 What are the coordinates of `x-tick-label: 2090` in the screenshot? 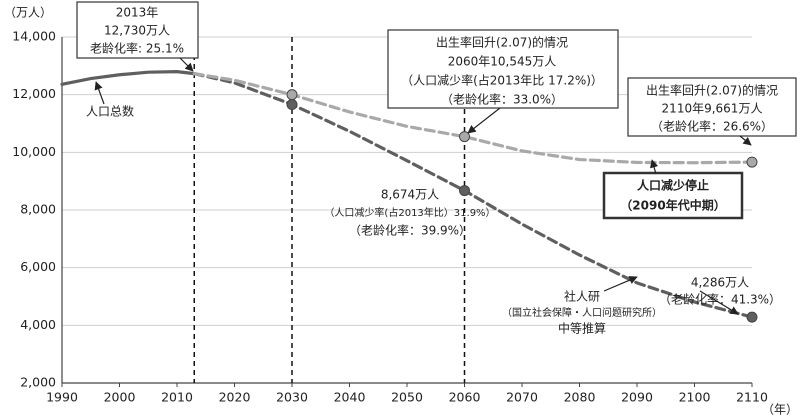 It's located at (637, 397).